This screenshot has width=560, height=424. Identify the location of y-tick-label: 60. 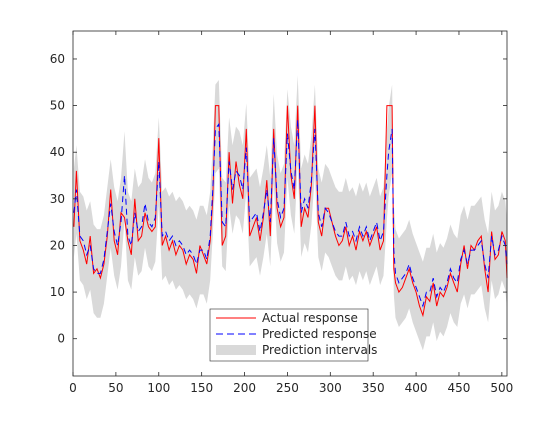
(57, 59).